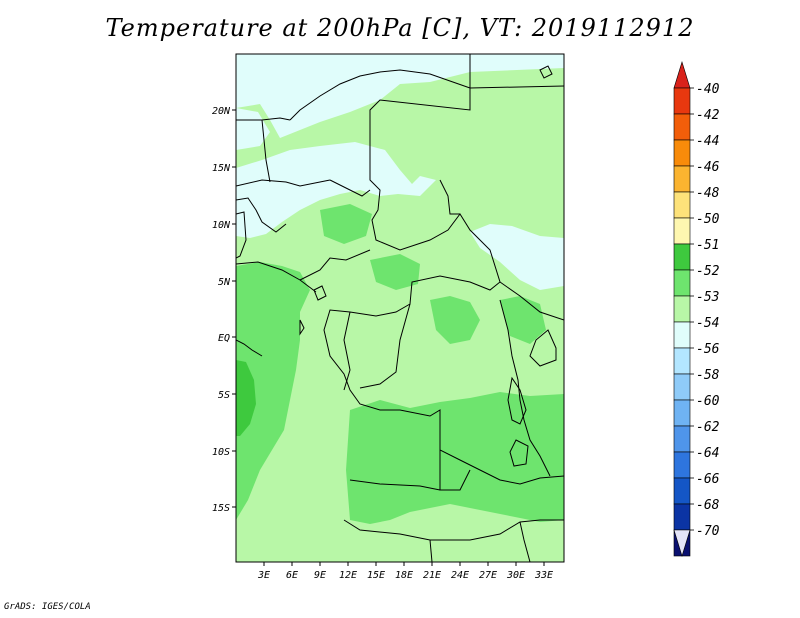  I want to click on lat-tick-label: 15S, so click(221, 508).